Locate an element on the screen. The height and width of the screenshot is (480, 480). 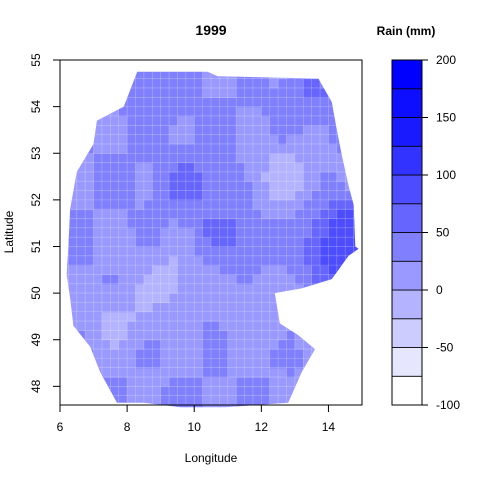
y-tick-label: 55 is located at coordinates (36, 60).